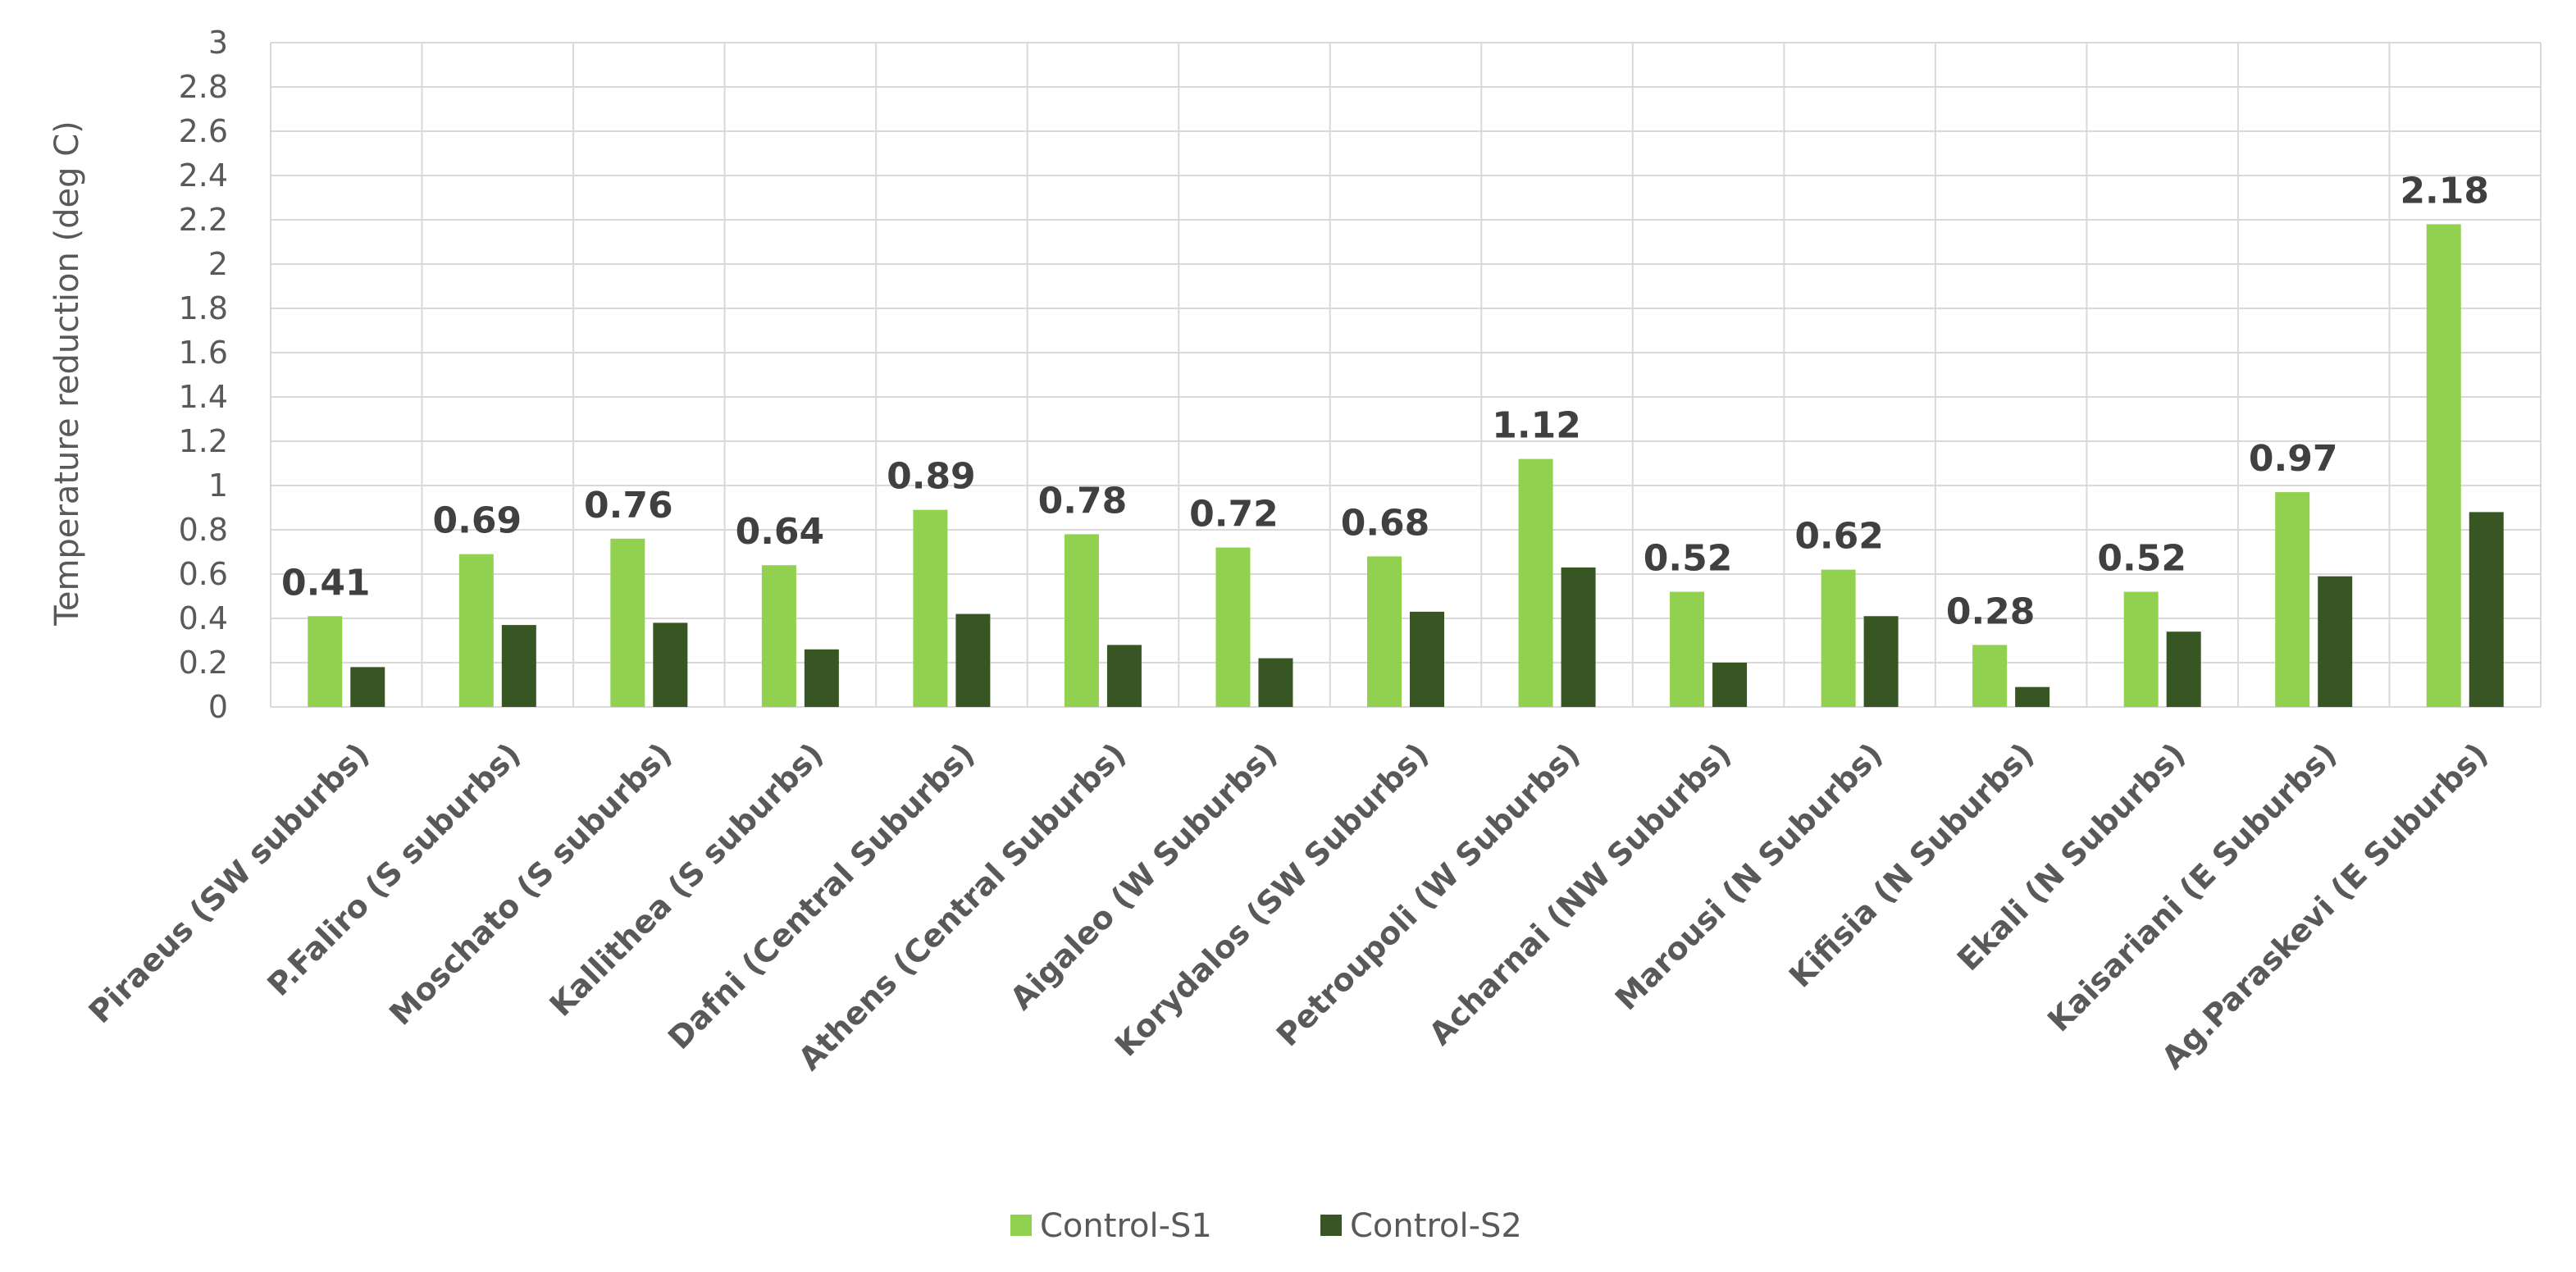 The image size is (2576, 1272). What do you see at coordinates (1749, 876) in the screenshot?
I see `x-category-label: Marousi (N Suburbs)` at bounding box center [1749, 876].